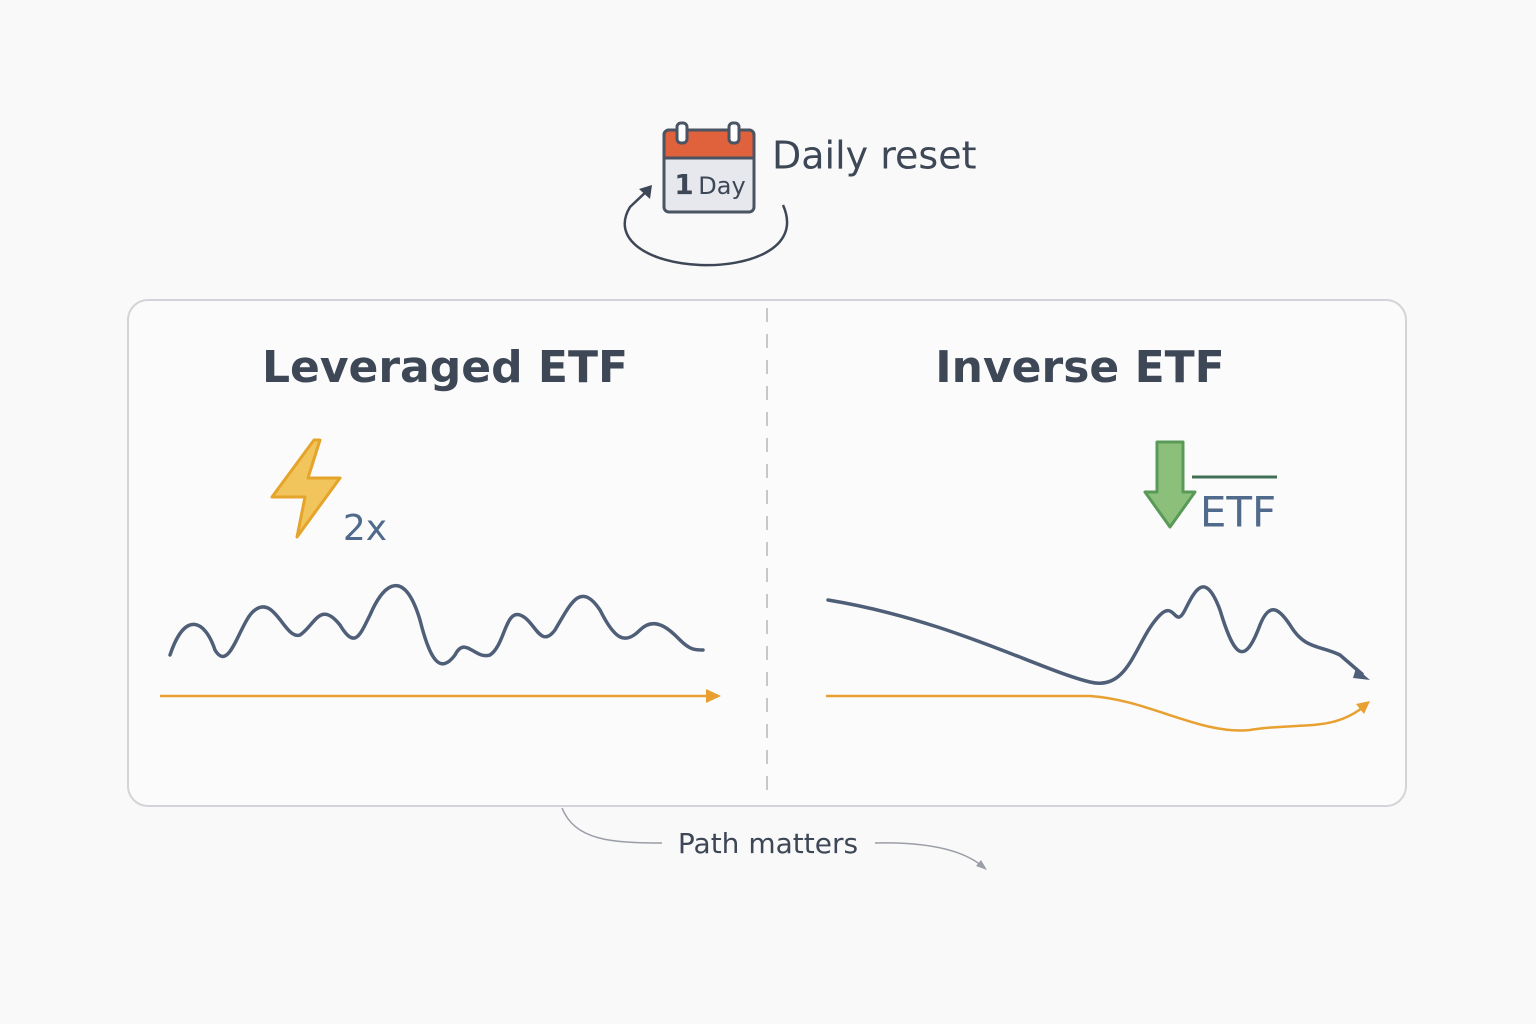 This screenshot has width=1536, height=1024. What do you see at coordinates (445, 367) in the screenshot?
I see `panel-title: Leveraged ETF` at bounding box center [445, 367].